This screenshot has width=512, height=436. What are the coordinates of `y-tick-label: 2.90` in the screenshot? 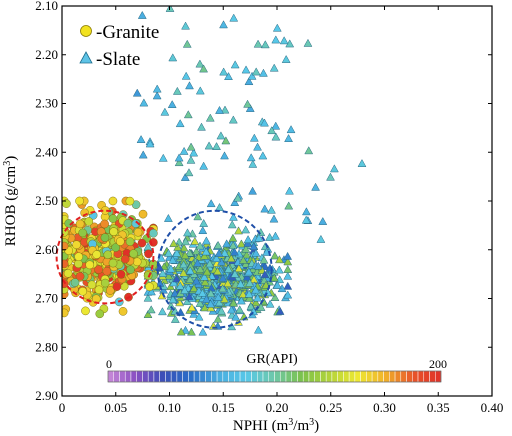 It's located at (46, 395).